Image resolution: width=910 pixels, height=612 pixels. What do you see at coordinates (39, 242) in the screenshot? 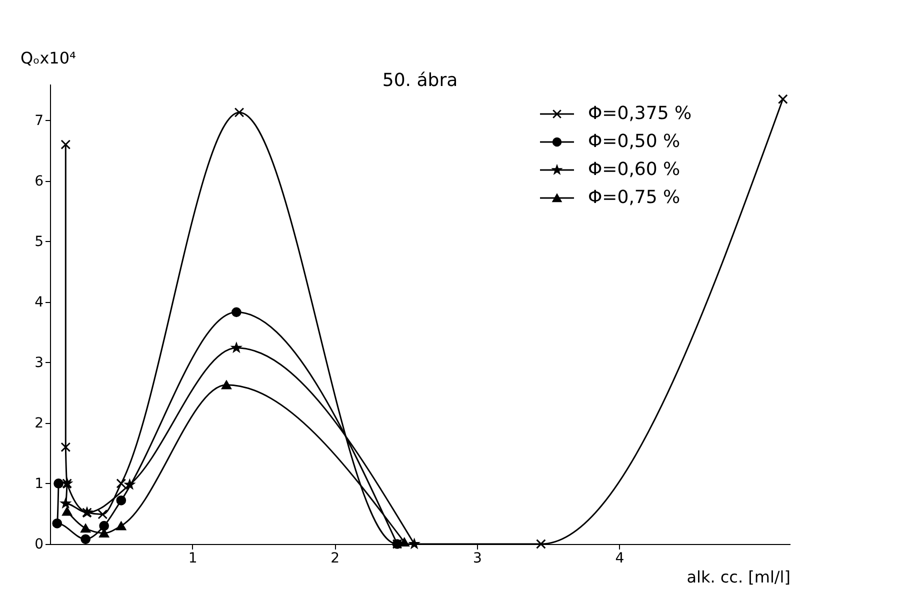
I see `y-tick-label: 5` at bounding box center [39, 242].